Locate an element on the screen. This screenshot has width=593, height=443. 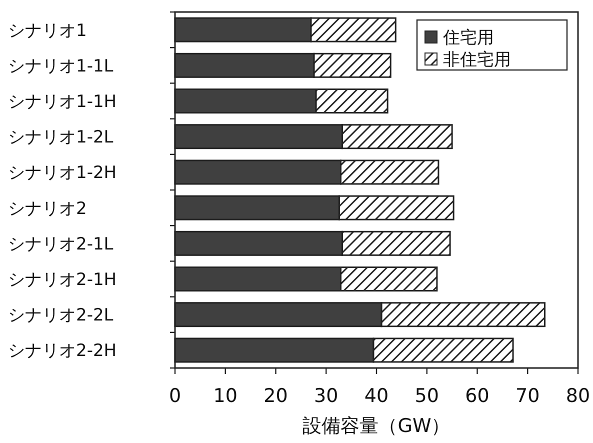
x-tick-label: 0 is located at coordinates (175, 396).